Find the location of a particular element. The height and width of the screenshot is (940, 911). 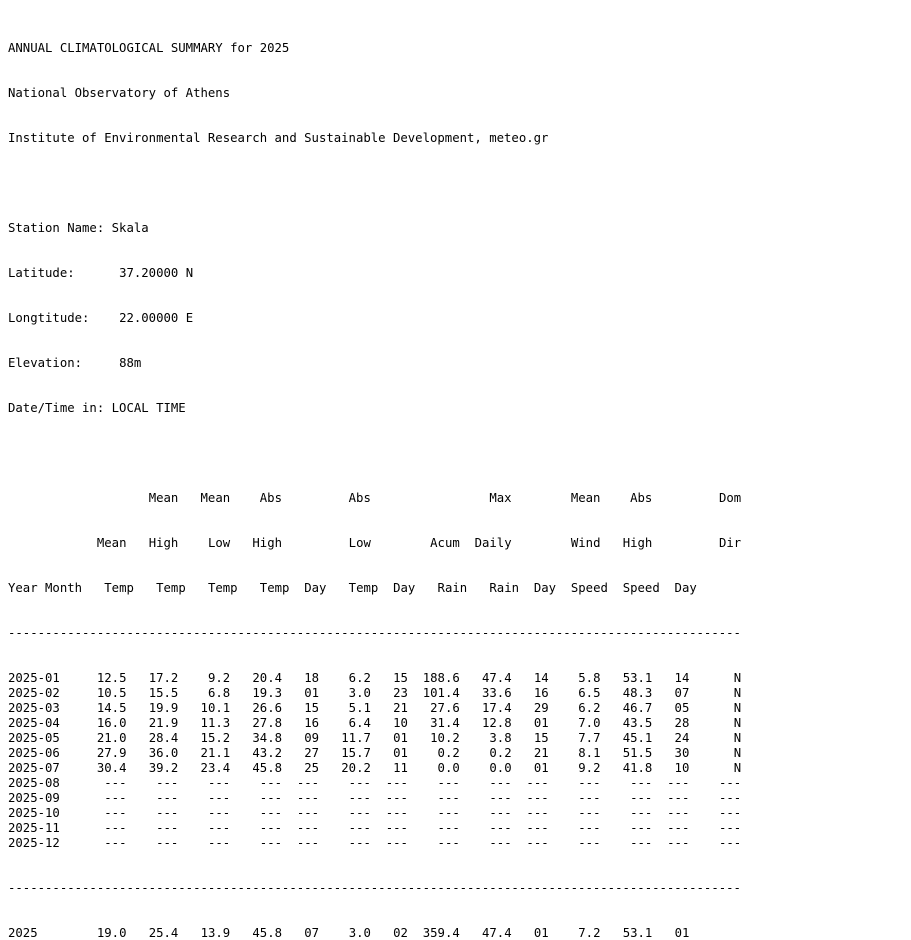

table-cell: 15 is located at coordinates (312, 708).